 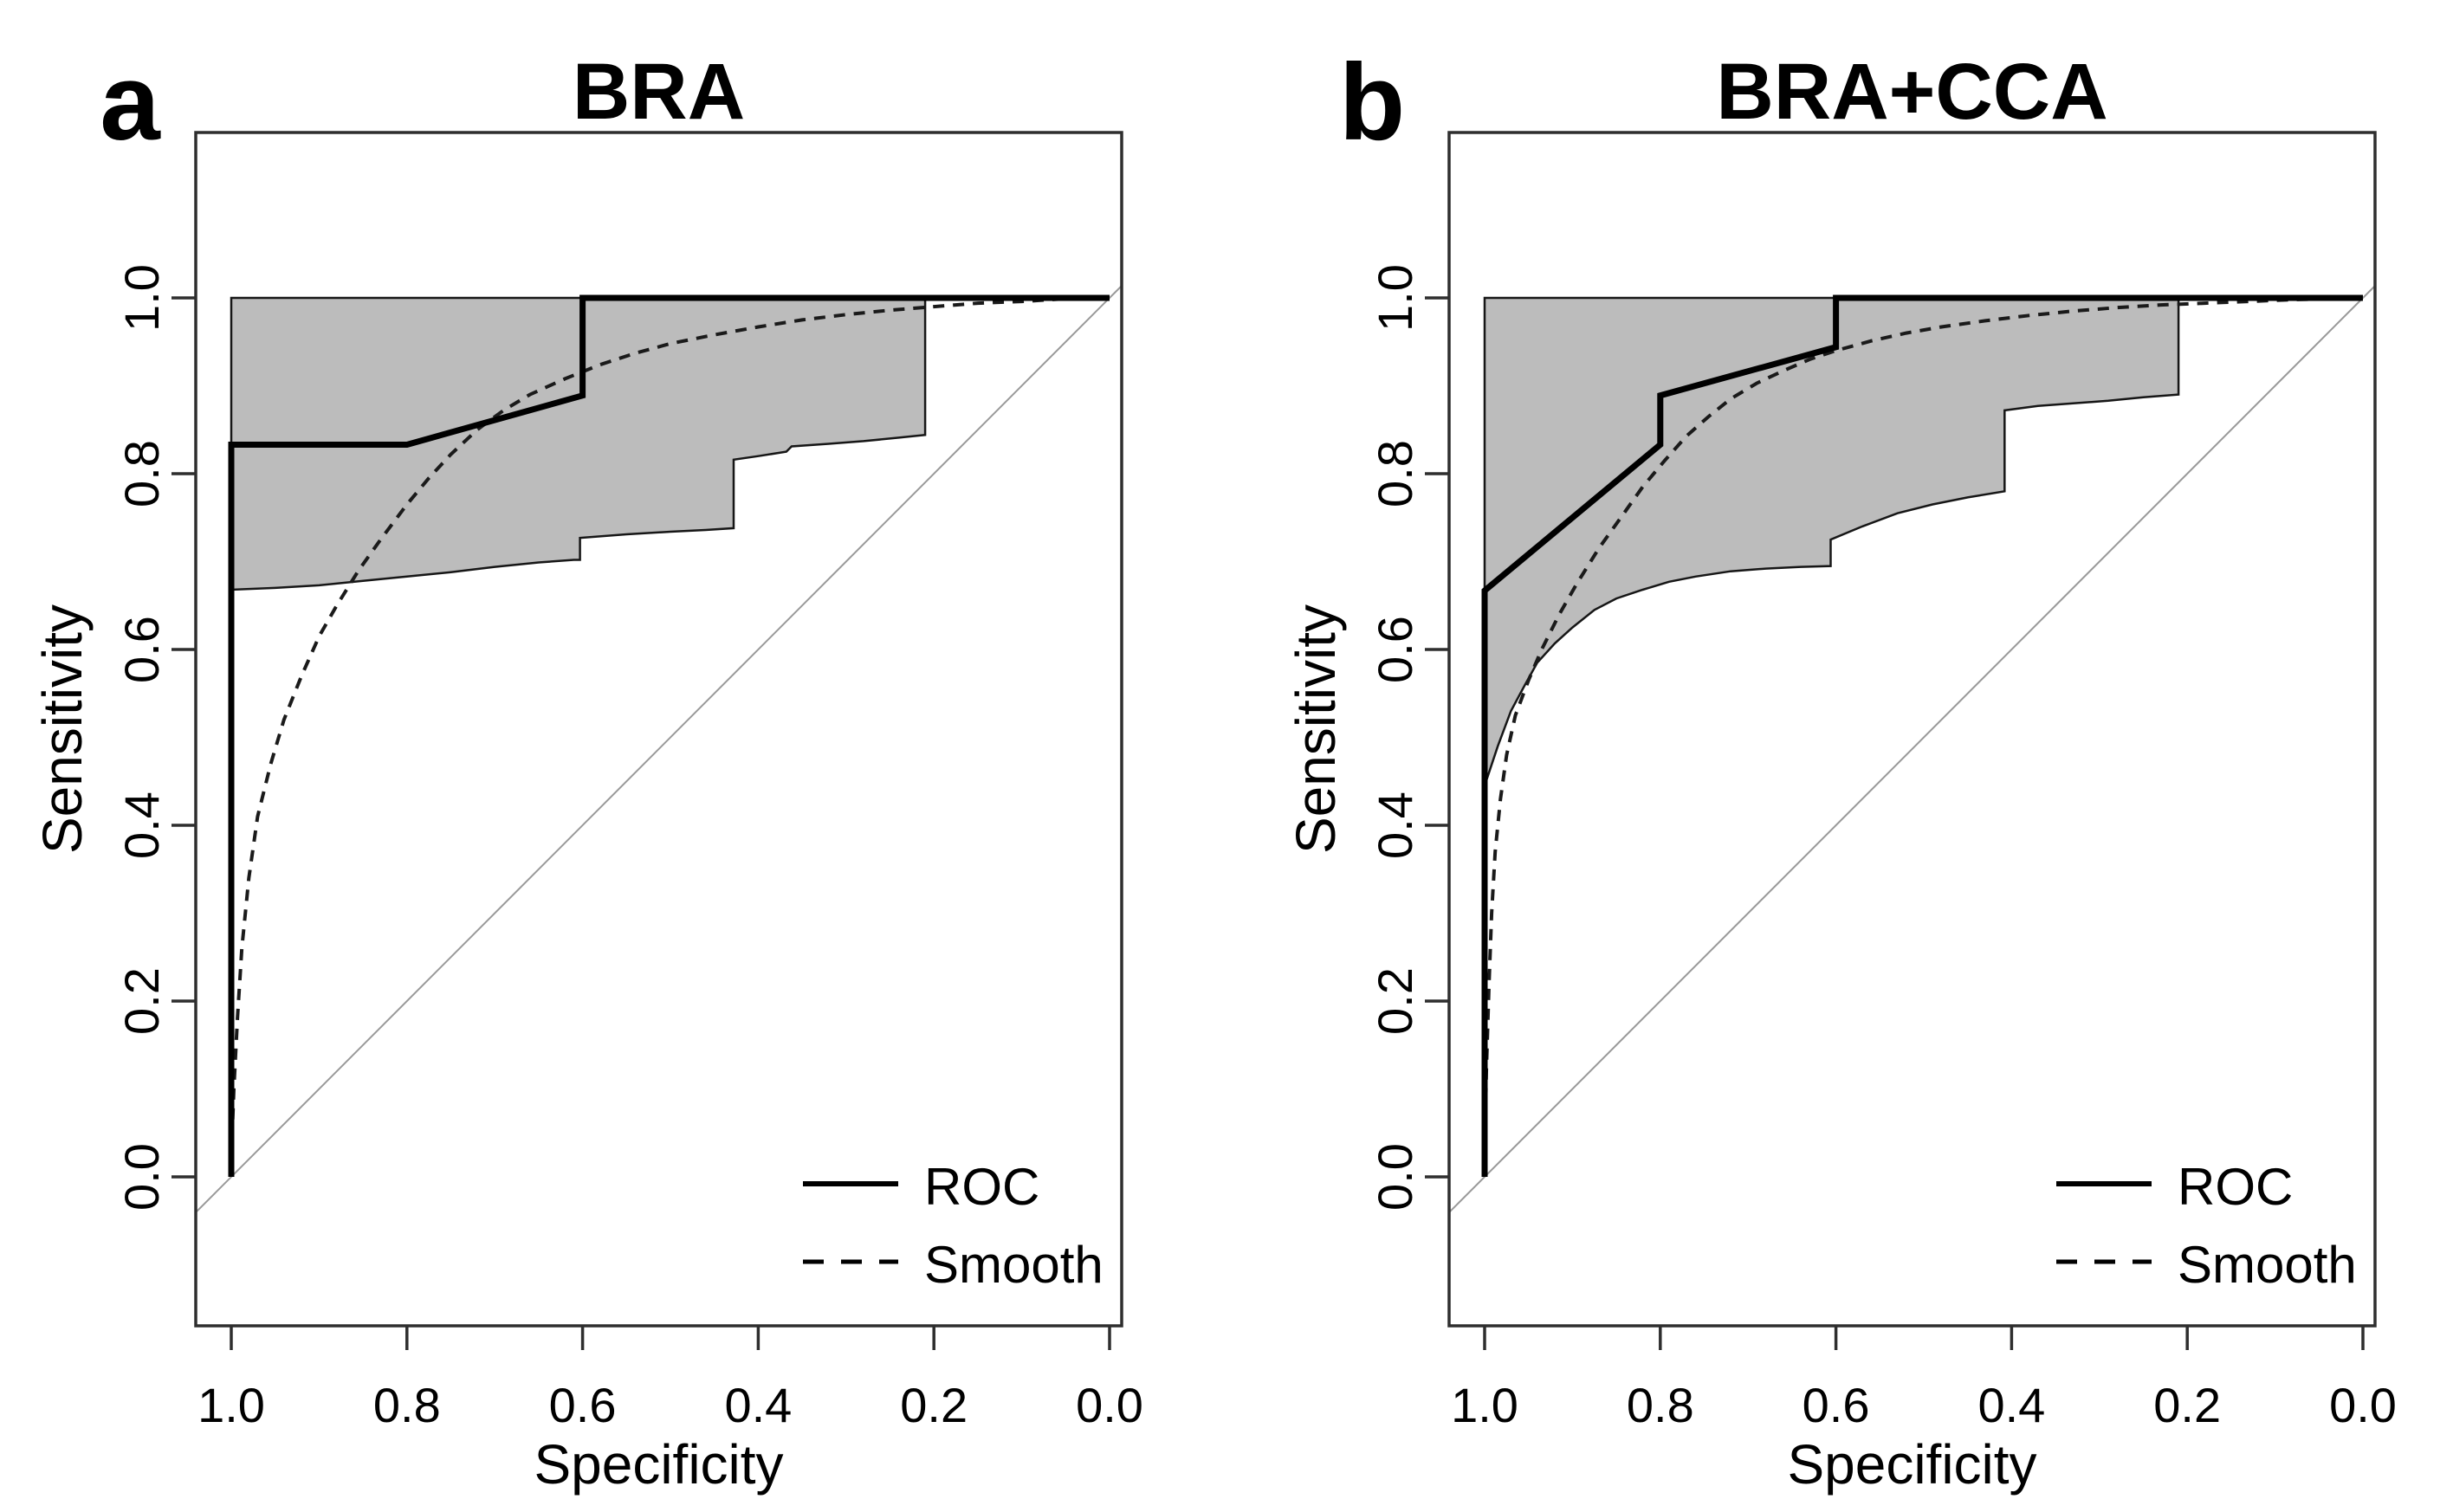 What do you see at coordinates (1912, 92) in the screenshot?
I see `panel-title: BRA+CCA` at bounding box center [1912, 92].